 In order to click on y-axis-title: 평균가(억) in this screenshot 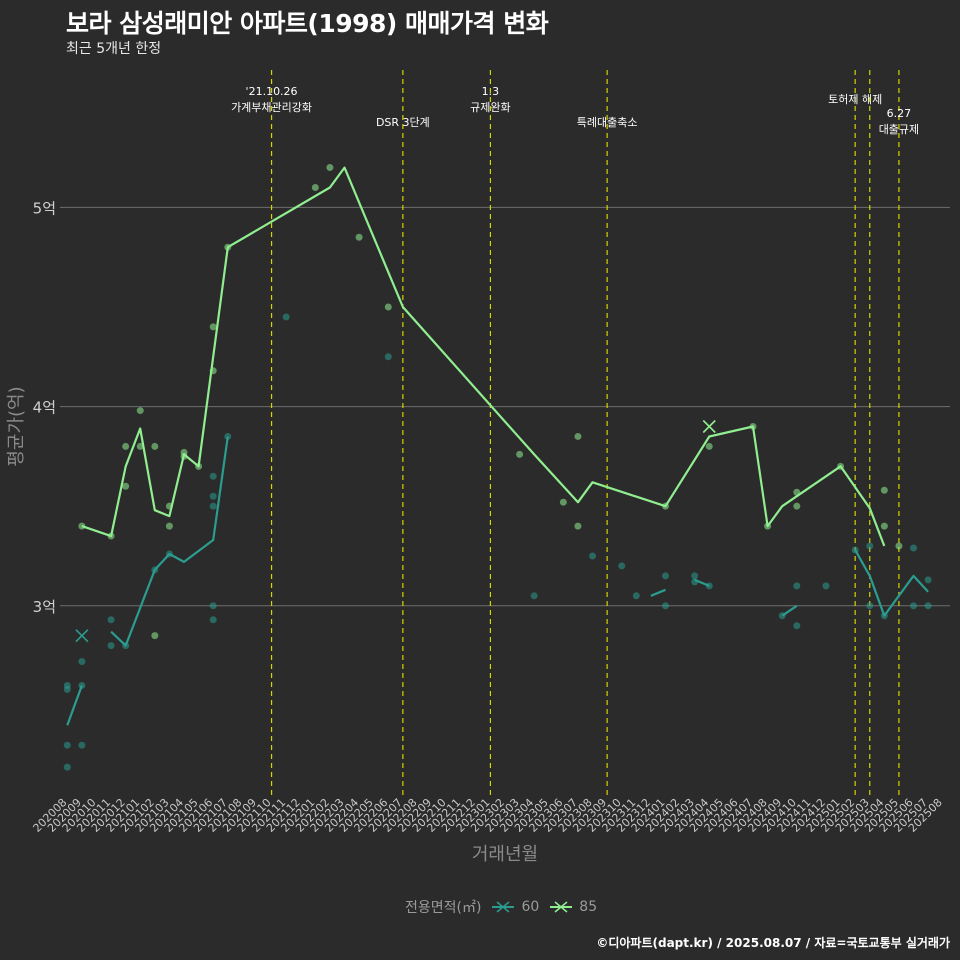, I will do `click(16, 426)`.